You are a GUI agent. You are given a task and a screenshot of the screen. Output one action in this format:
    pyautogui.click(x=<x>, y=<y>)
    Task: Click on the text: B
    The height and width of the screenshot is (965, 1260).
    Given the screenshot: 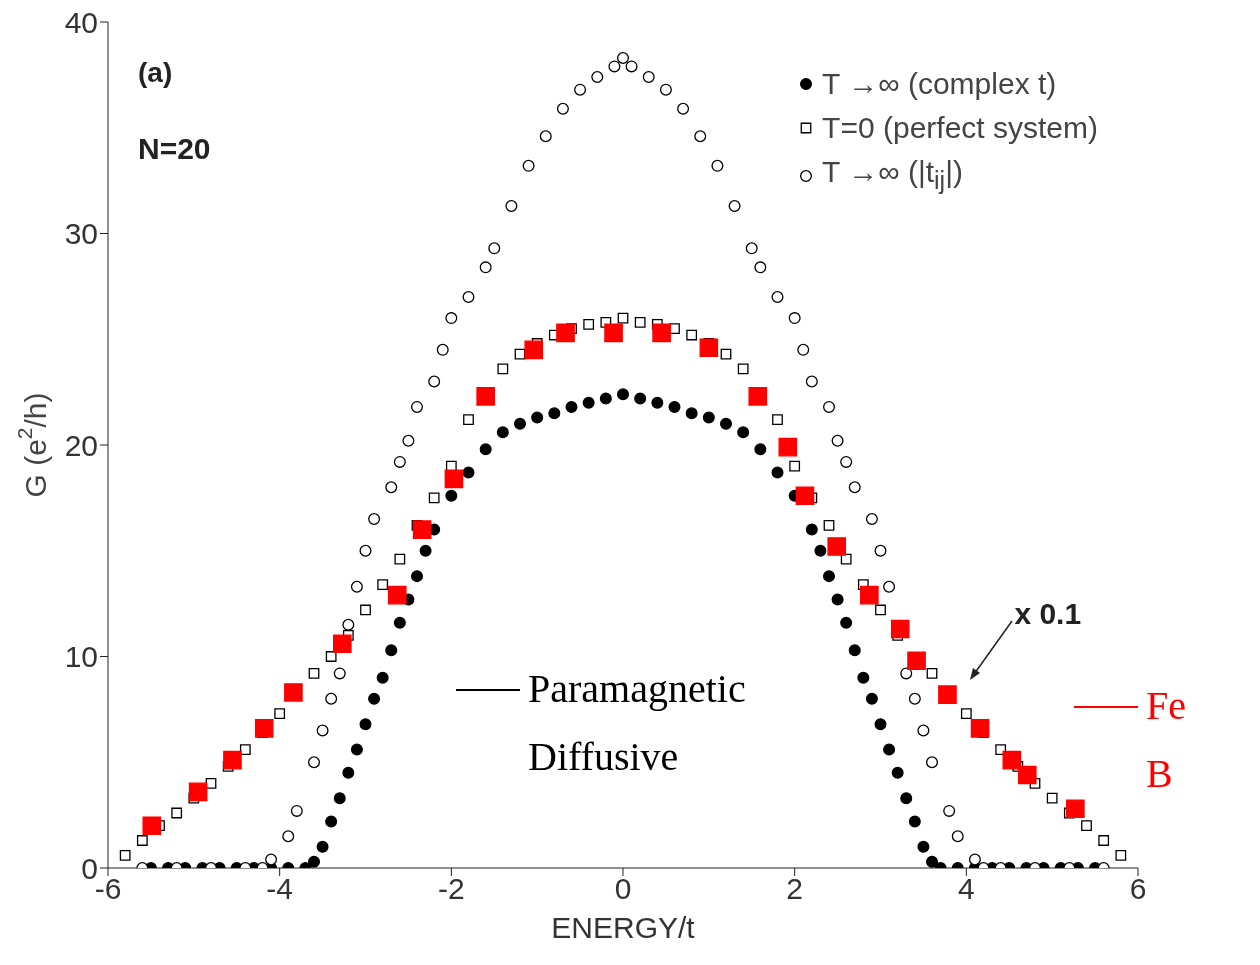 What is the action you would take?
    pyautogui.click(x=1159, y=773)
    